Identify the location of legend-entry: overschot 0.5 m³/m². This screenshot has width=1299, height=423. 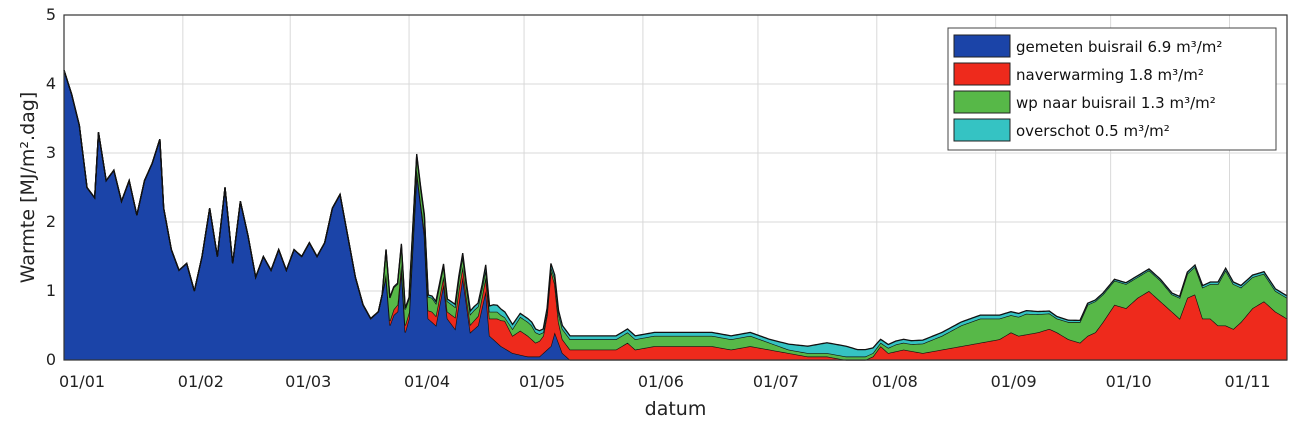
(1093, 131).